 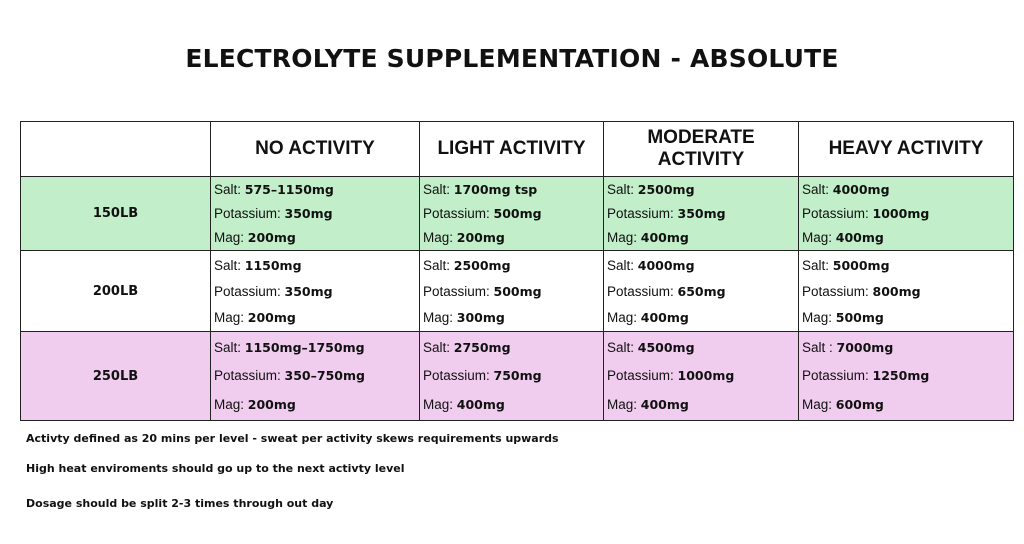 I want to click on potassium-value: 1250mg, so click(x=901, y=376).